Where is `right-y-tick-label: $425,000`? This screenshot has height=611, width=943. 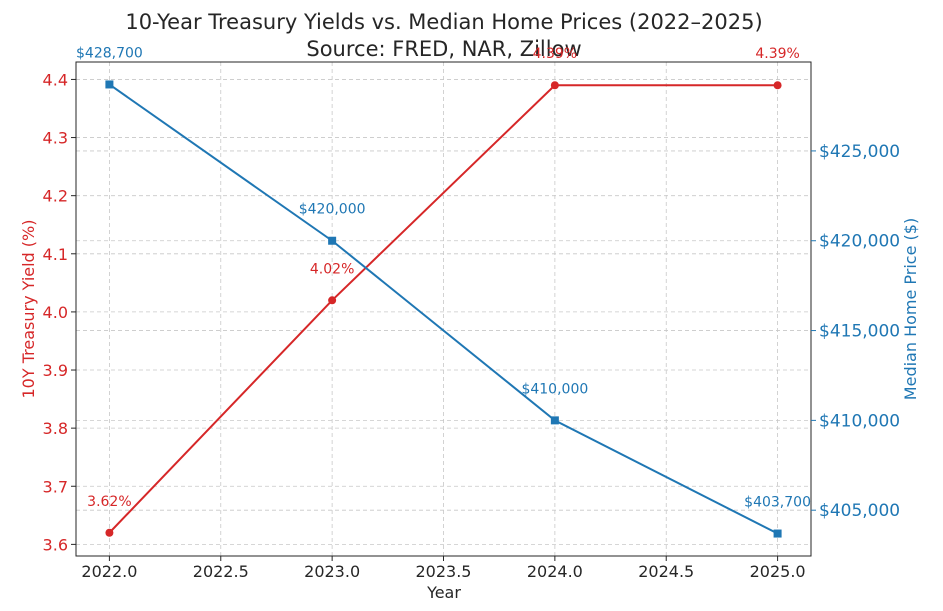
right-y-tick-label: $425,000 is located at coordinates (859, 152).